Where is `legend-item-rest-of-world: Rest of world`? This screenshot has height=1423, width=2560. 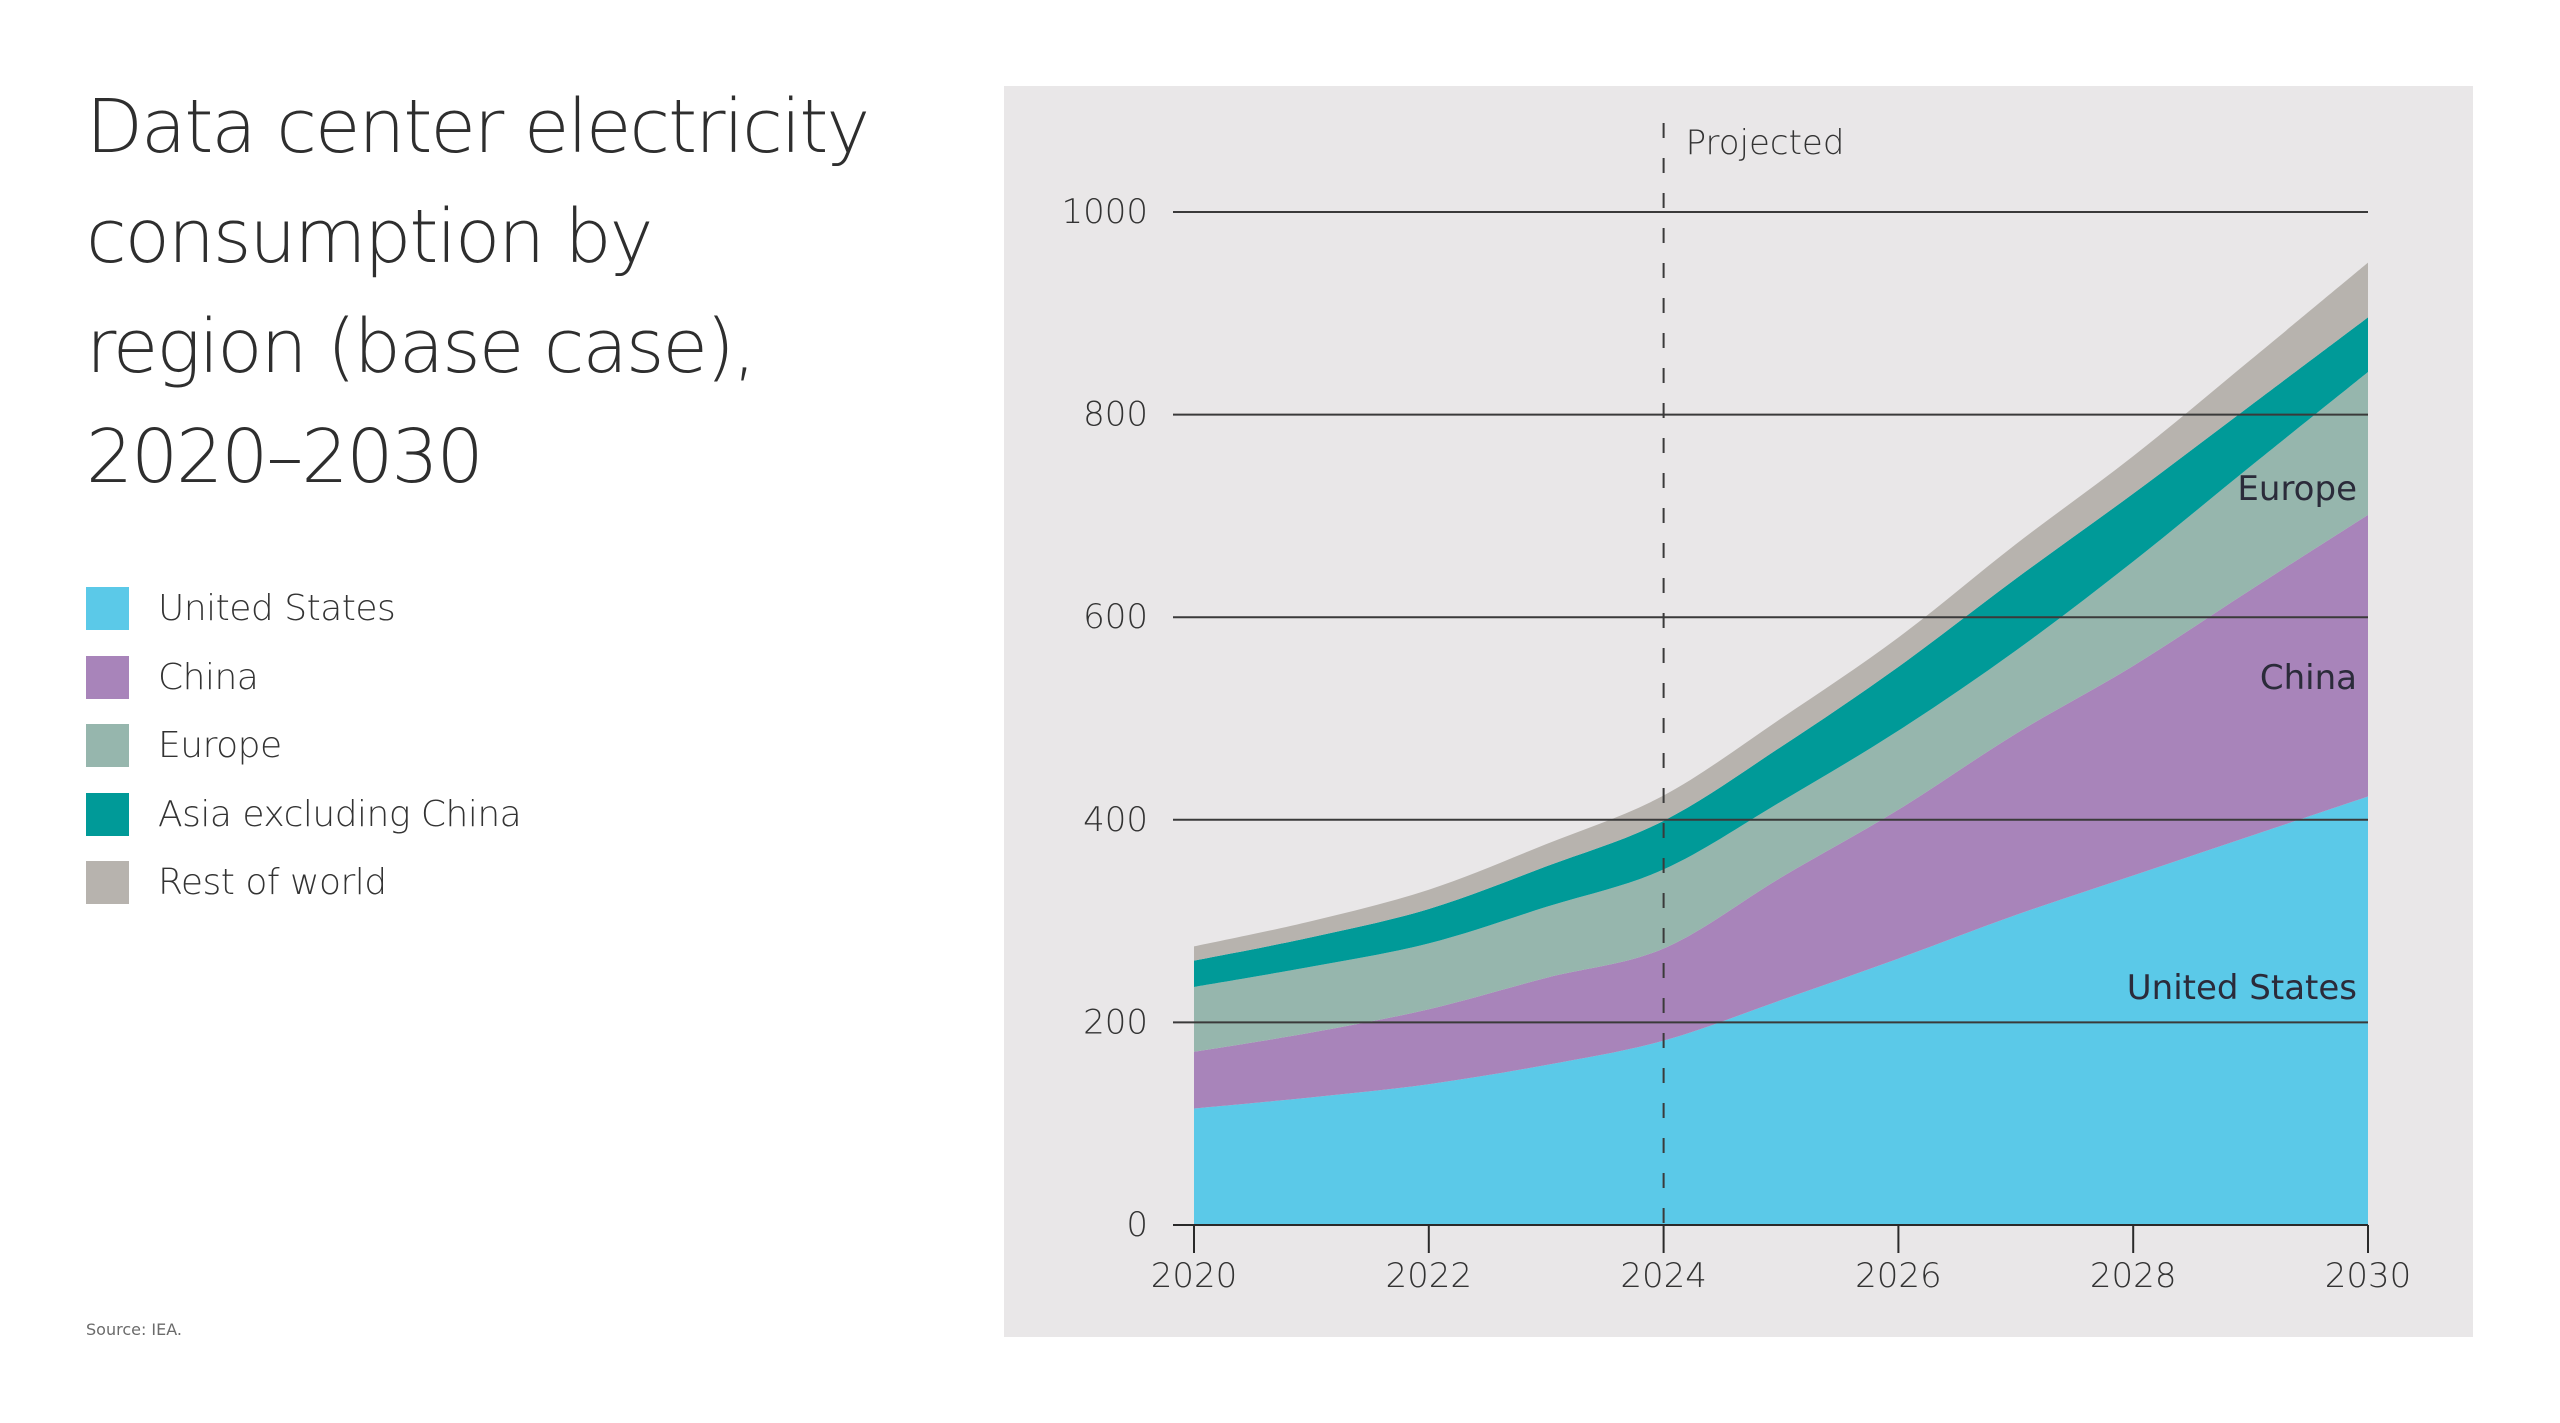 legend-item-rest-of-world: Rest of world is located at coordinates (303, 882).